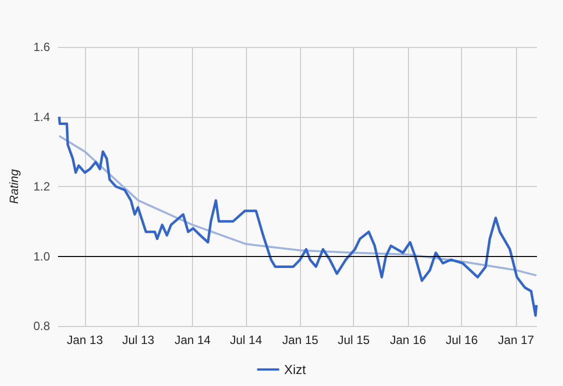 This screenshot has width=563, height=386. I want to click on y-tick-label: 1.6, so click(41, 47).